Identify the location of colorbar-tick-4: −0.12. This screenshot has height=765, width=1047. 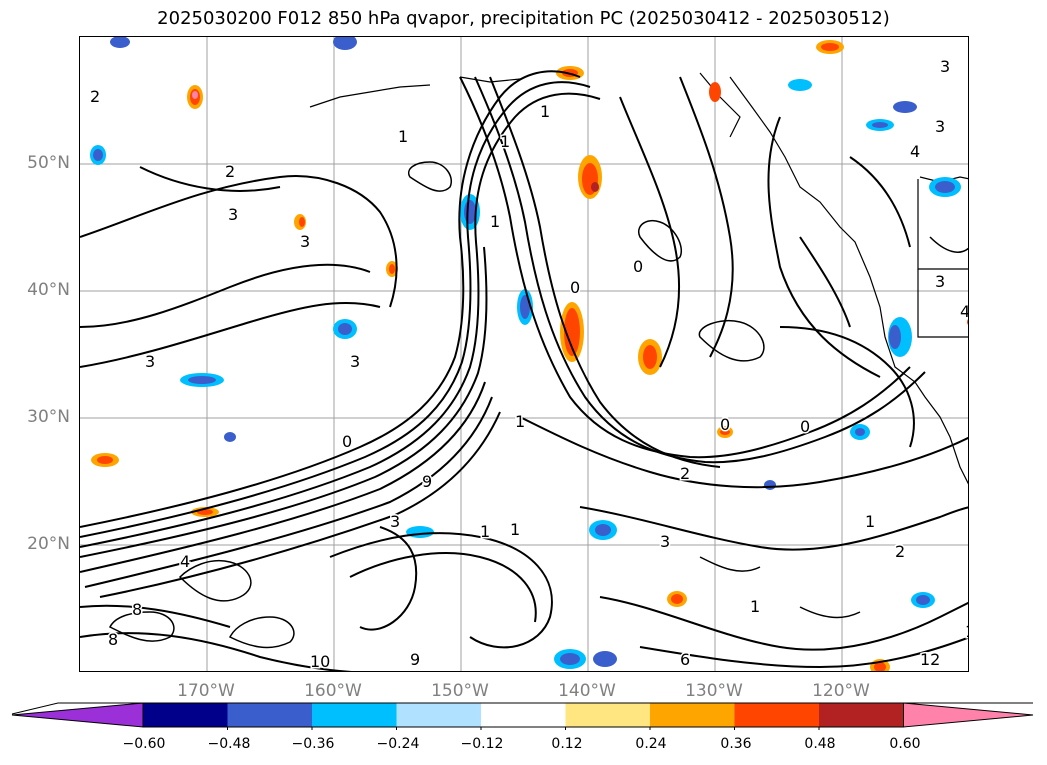
(482, 744).